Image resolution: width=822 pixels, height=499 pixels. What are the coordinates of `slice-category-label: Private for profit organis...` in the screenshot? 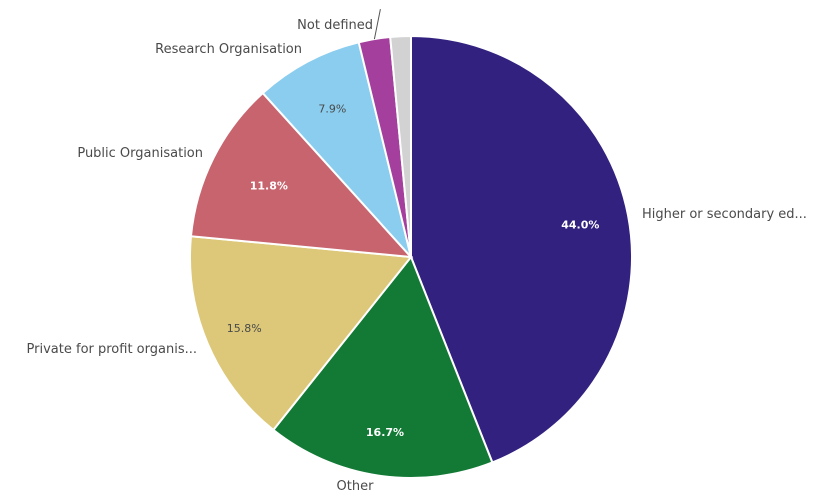 It's located at (112, 349).